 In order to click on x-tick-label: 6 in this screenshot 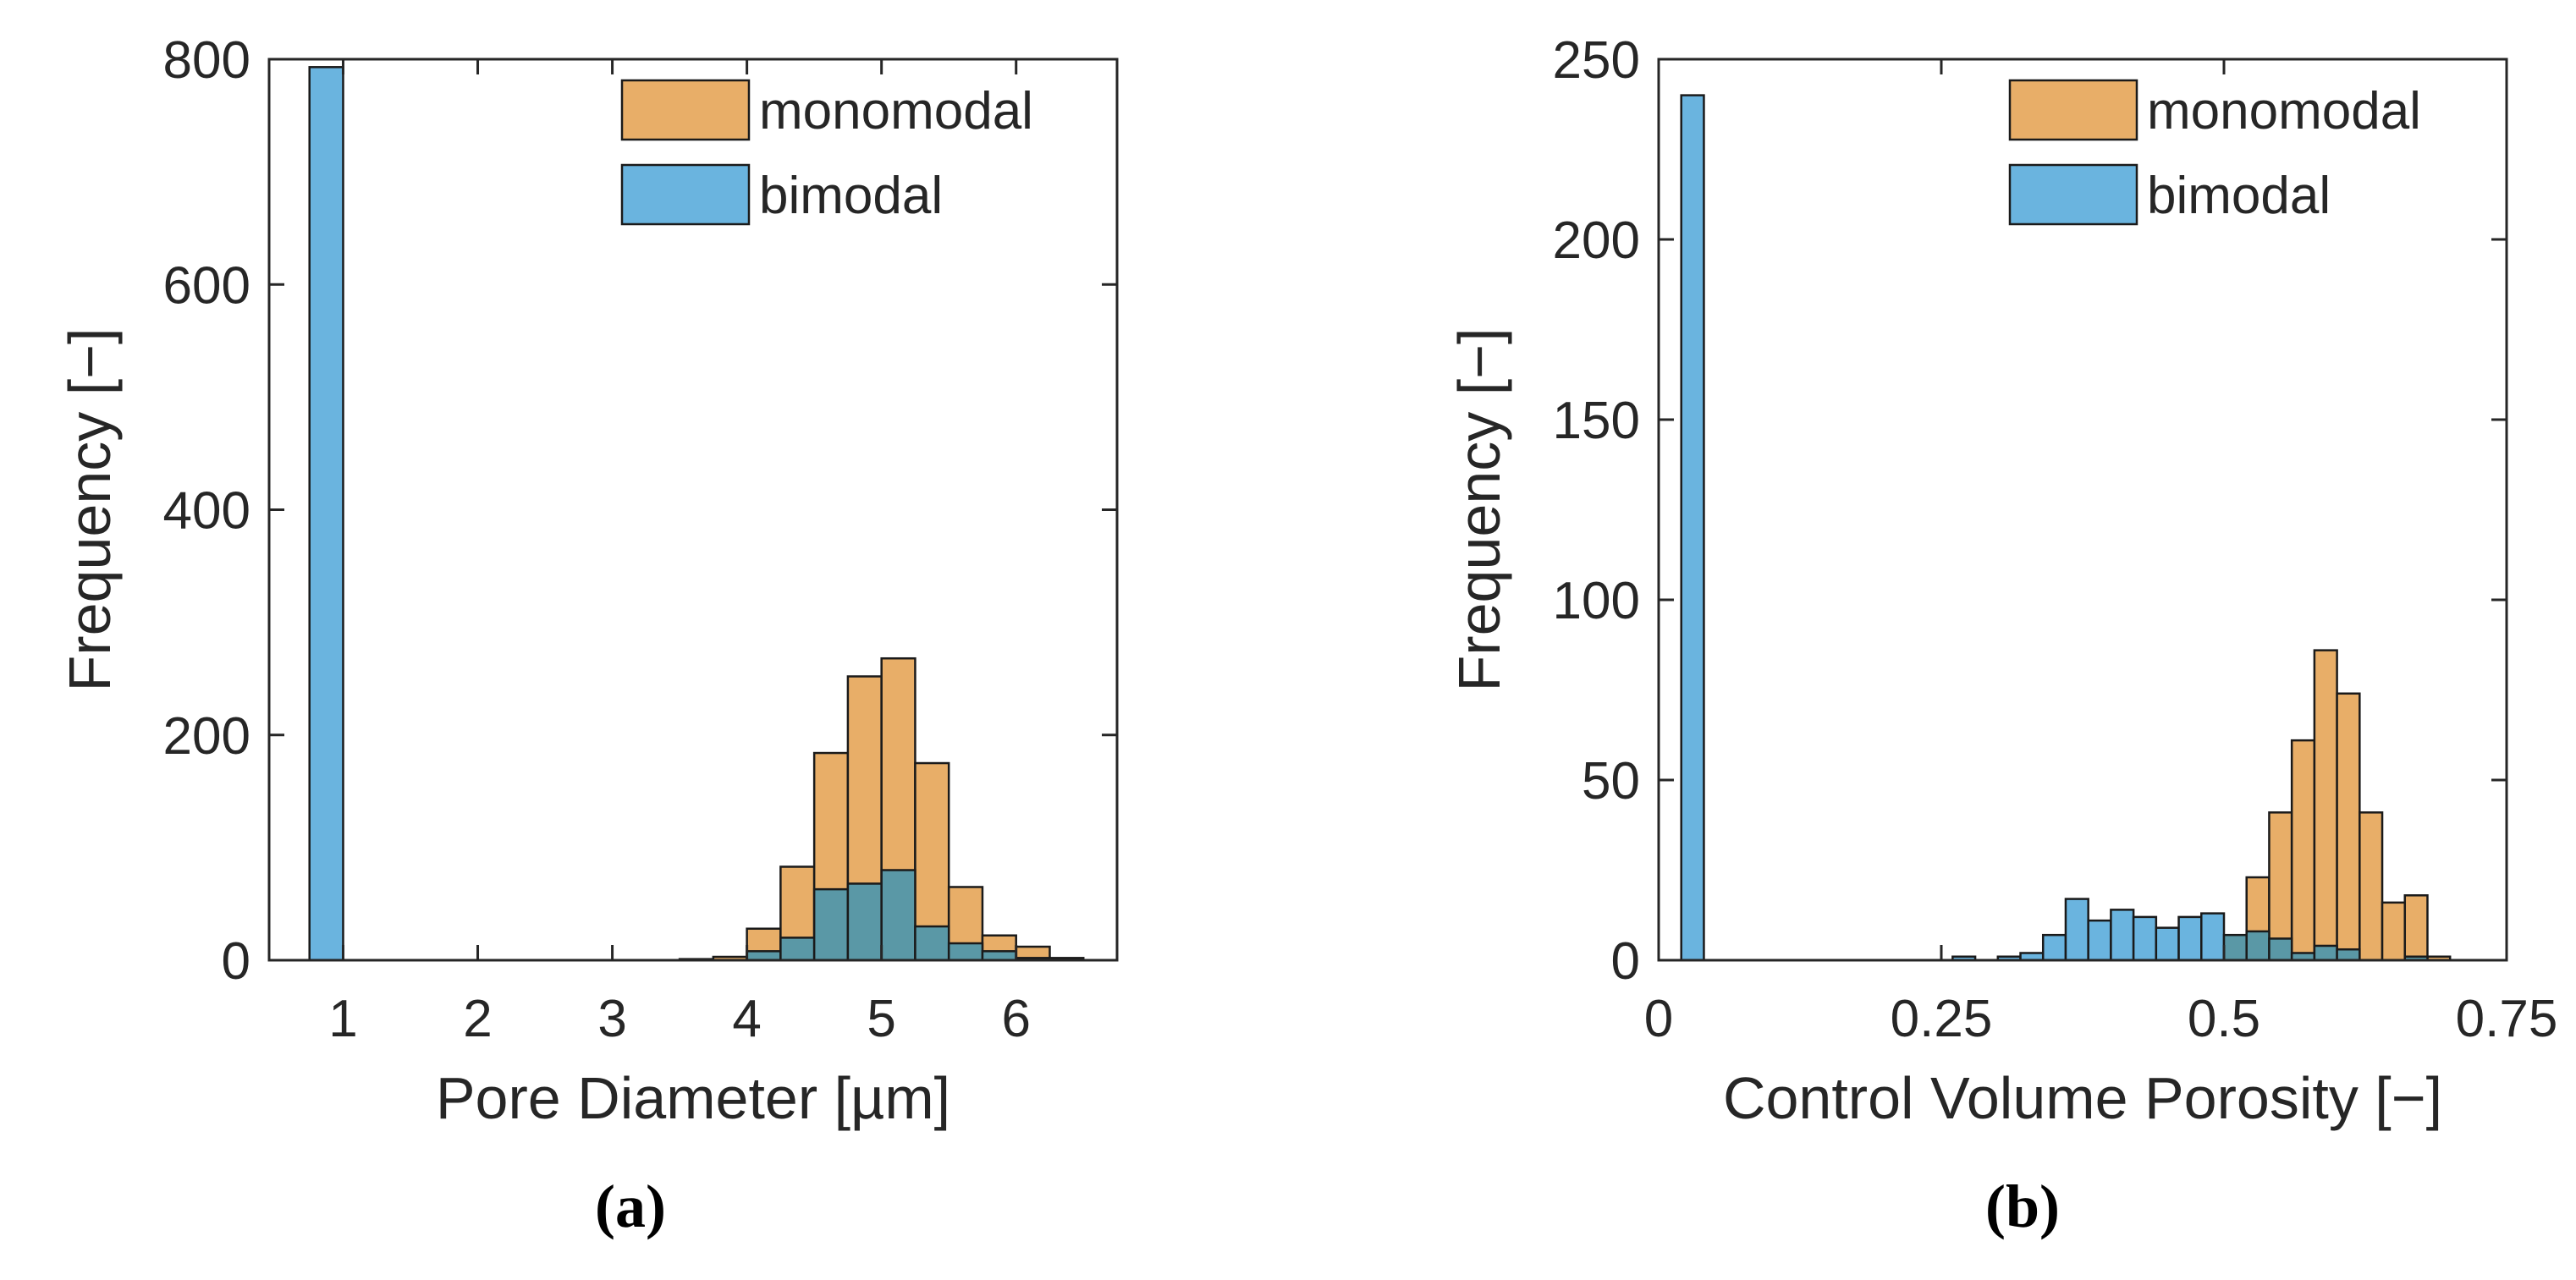, I will do `click(1015, 1019)`.